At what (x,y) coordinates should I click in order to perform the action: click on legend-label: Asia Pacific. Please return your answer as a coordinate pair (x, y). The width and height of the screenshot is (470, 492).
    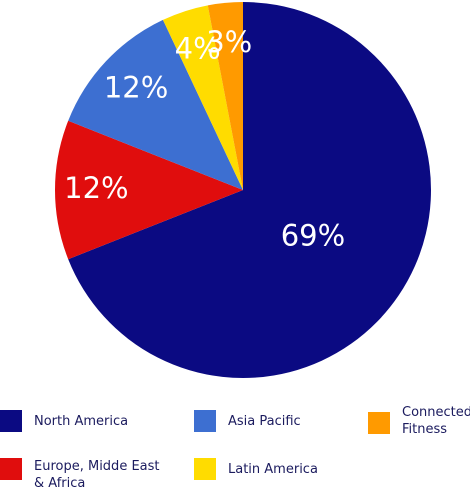
    Looking at the image, I should click on (264, 421).